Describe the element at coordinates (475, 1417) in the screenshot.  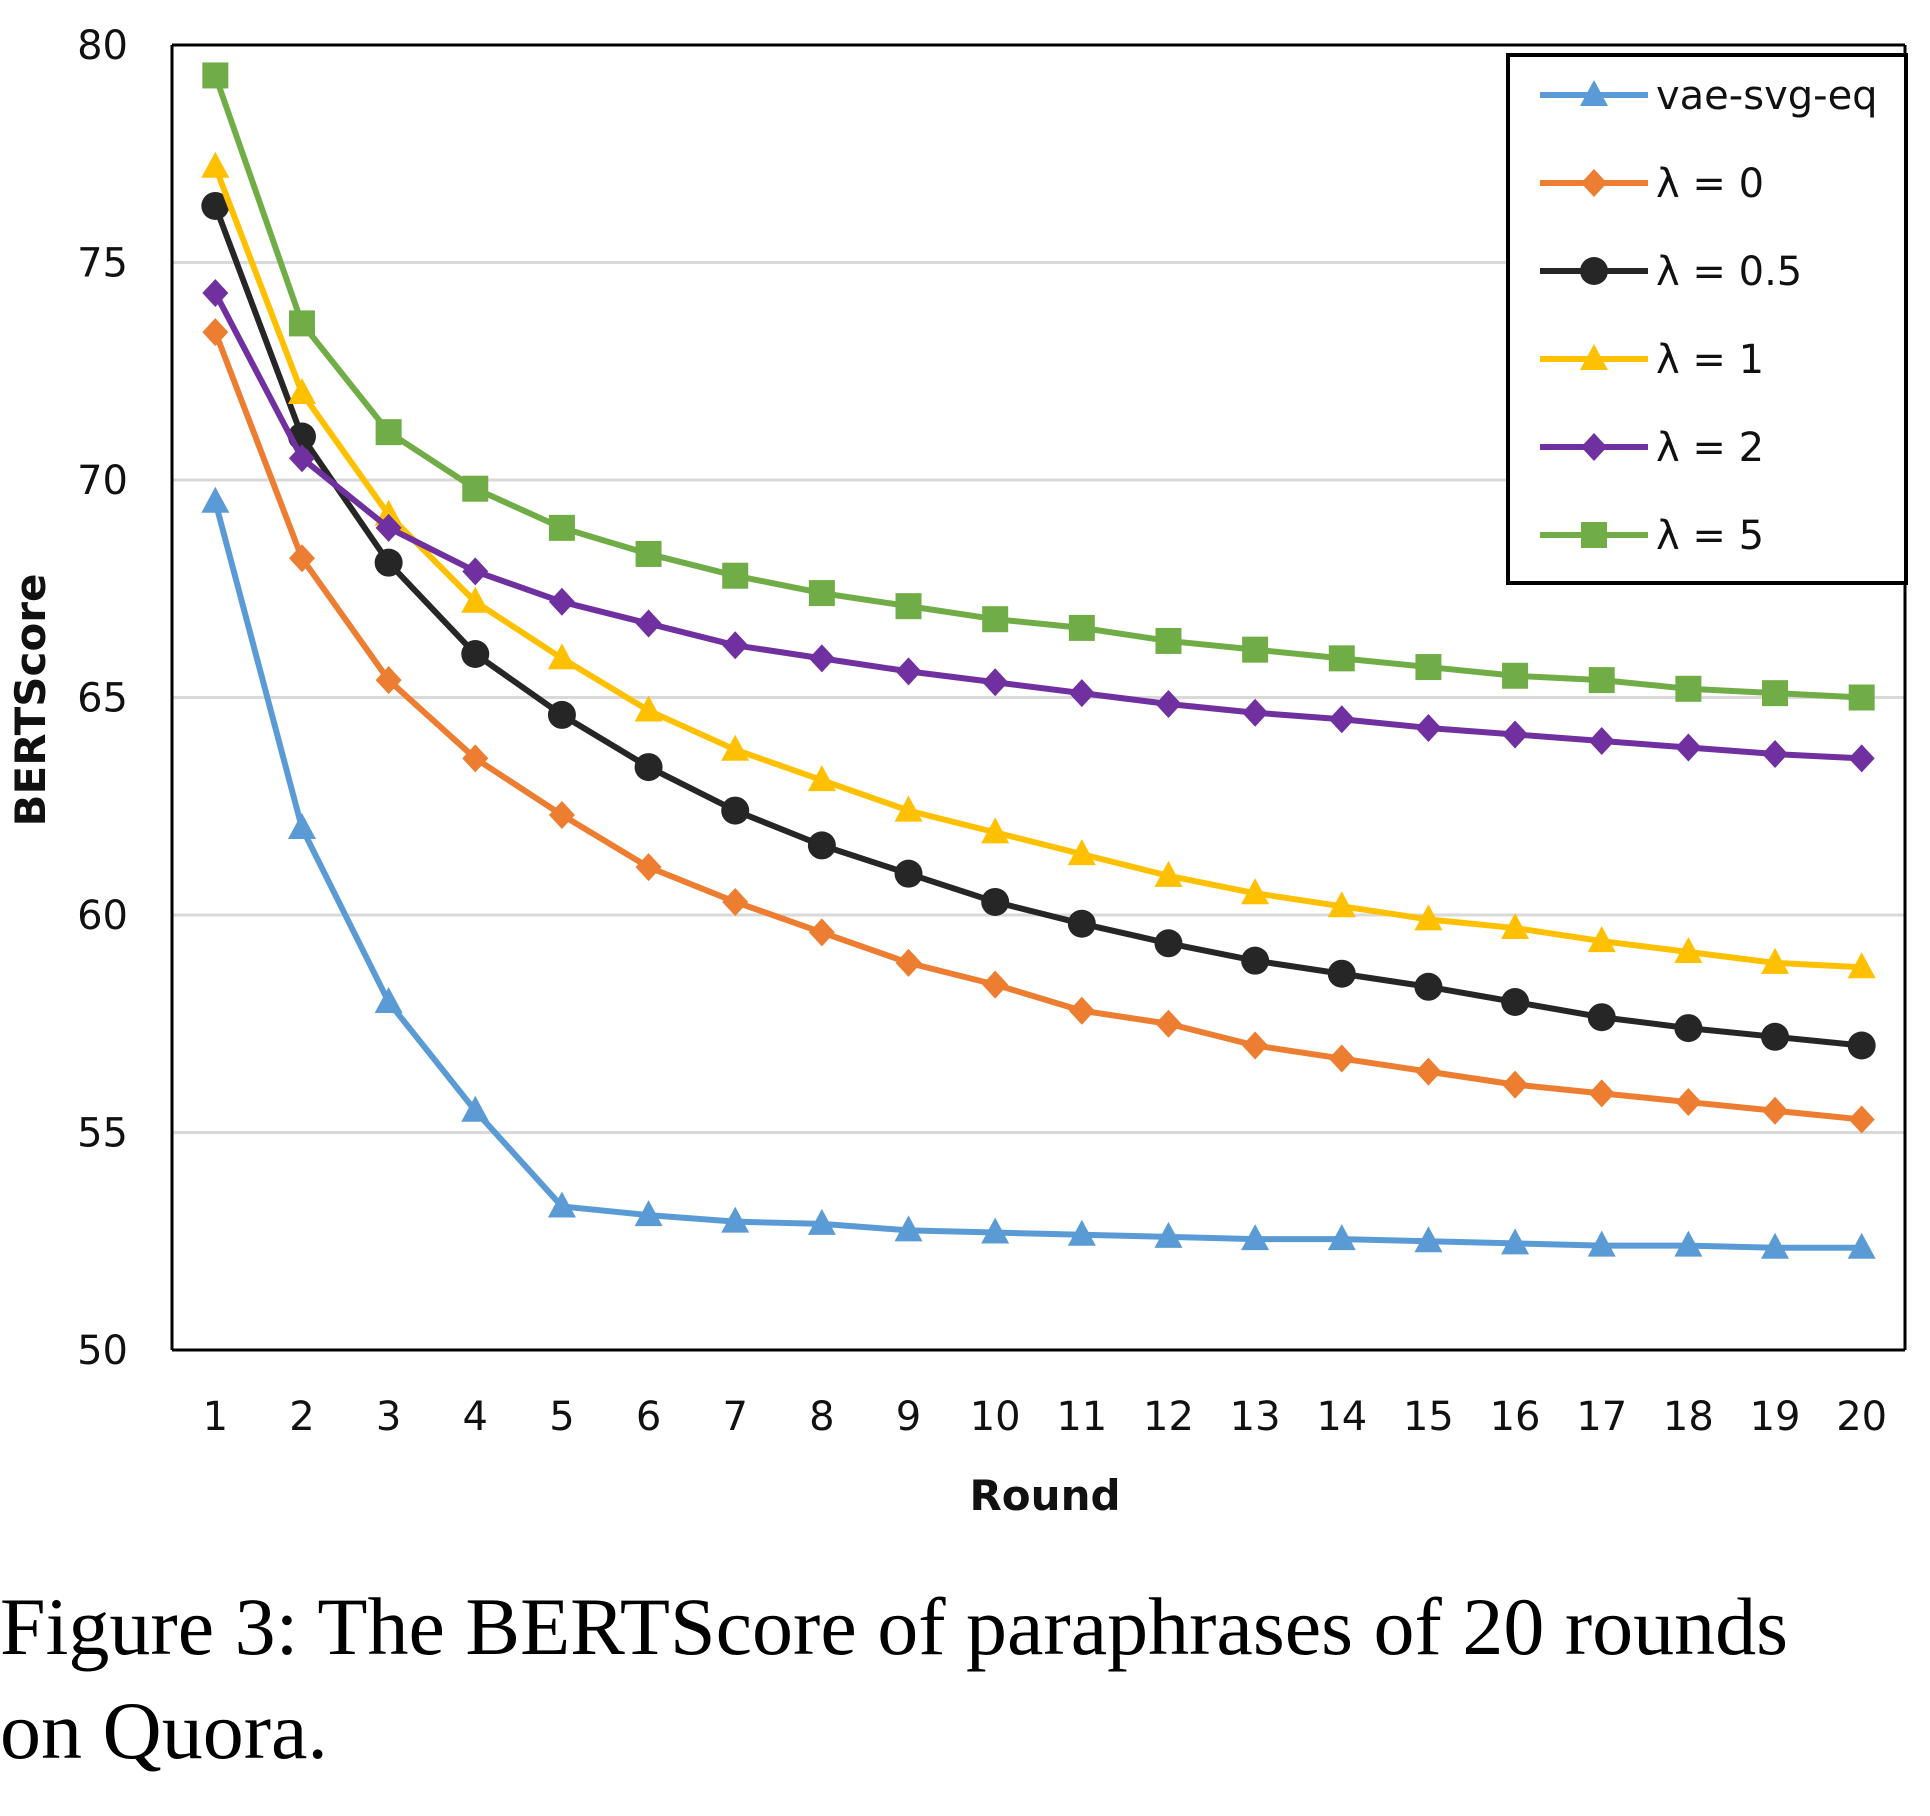
I see `x-tick-label: 4` at that location.